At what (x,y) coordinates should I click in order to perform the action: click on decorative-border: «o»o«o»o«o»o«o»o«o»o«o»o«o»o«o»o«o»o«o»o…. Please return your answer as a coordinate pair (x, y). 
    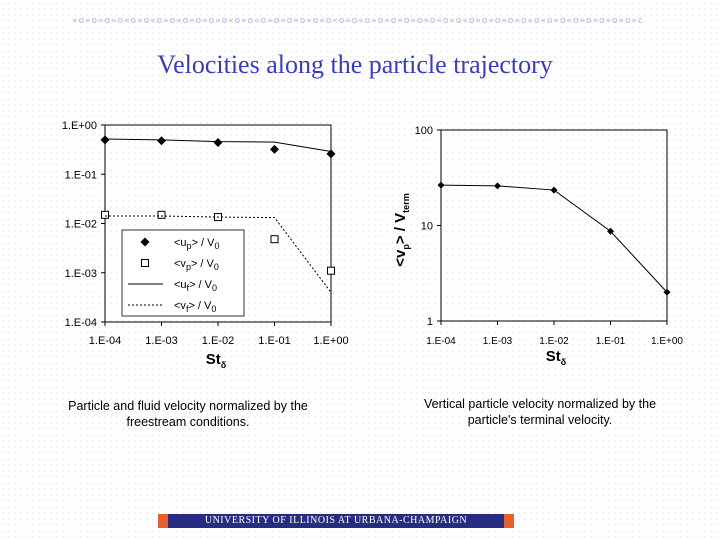
    Looking at the image, I should click on (357, 21).